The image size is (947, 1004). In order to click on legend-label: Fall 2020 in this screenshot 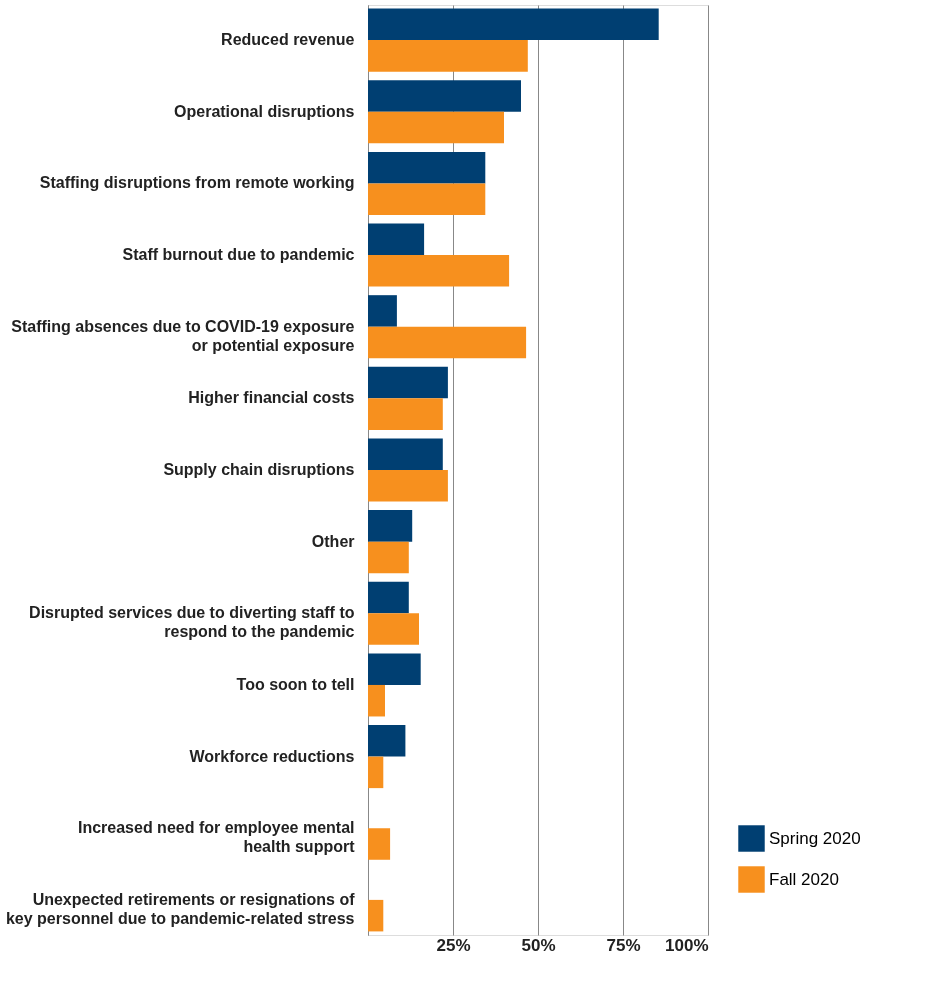, I will do `click(804, 879)`.